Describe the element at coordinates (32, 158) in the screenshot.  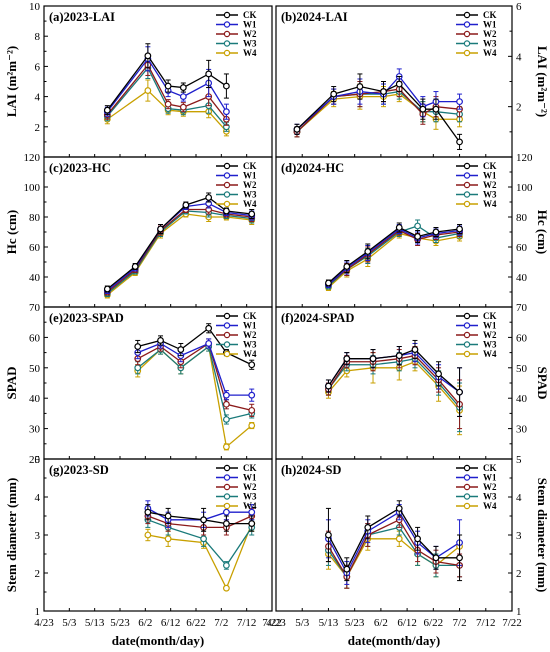
I see `y-tick-label: 120` at that location.